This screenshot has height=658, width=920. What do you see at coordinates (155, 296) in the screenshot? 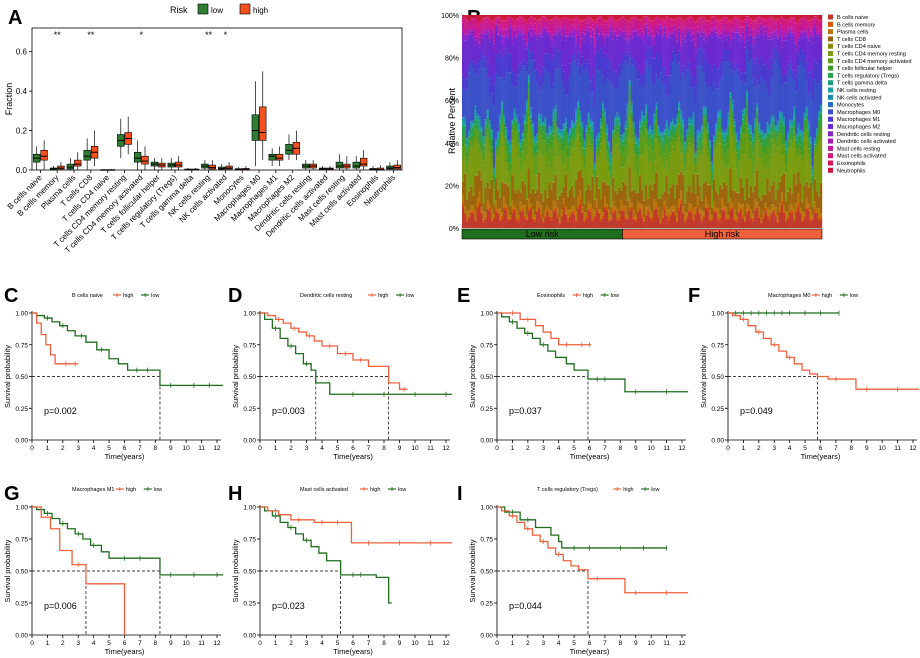
I see `legend-label: low` at bounding box center [155, 296].